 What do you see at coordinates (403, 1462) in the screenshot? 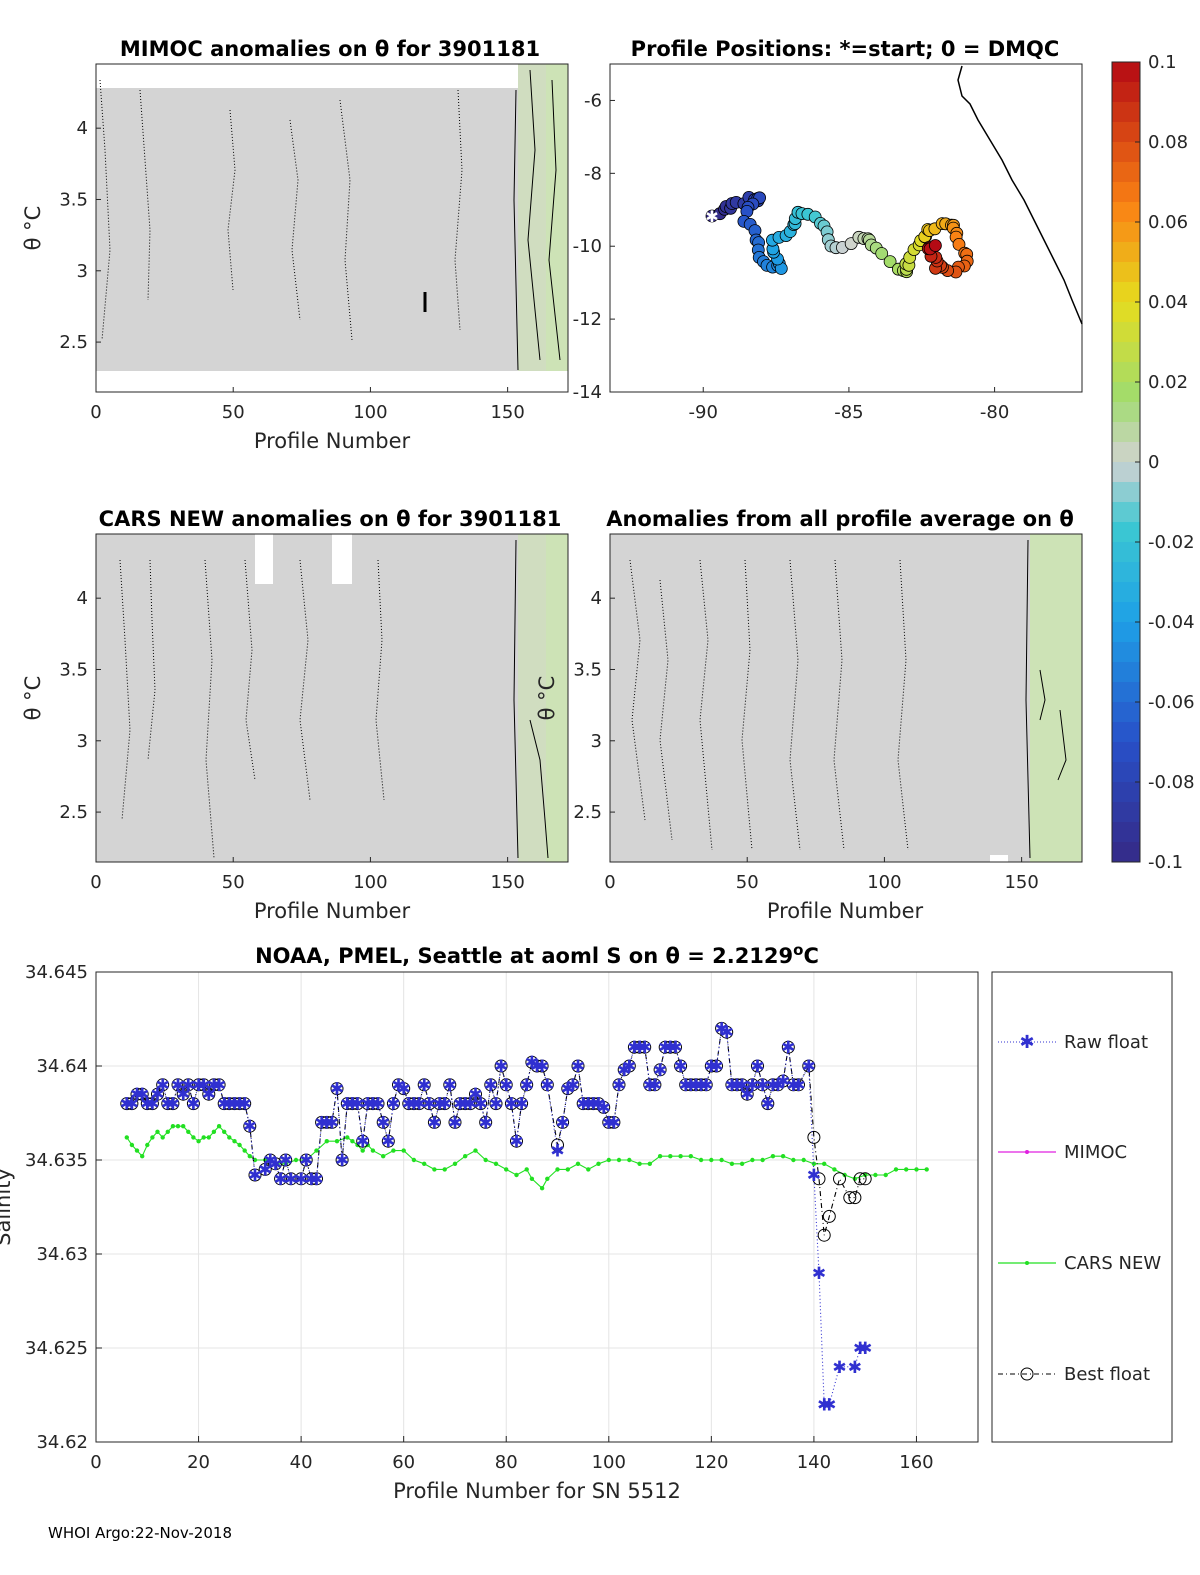
I see `x-tick-label: 60` at bounding box center [403, 1462].